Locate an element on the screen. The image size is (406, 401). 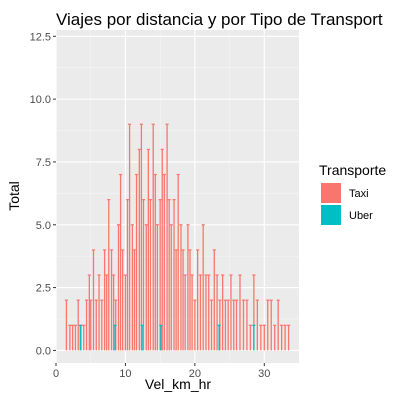
legend: Transporte Taxi Uber is located at coordinates (352, 193).